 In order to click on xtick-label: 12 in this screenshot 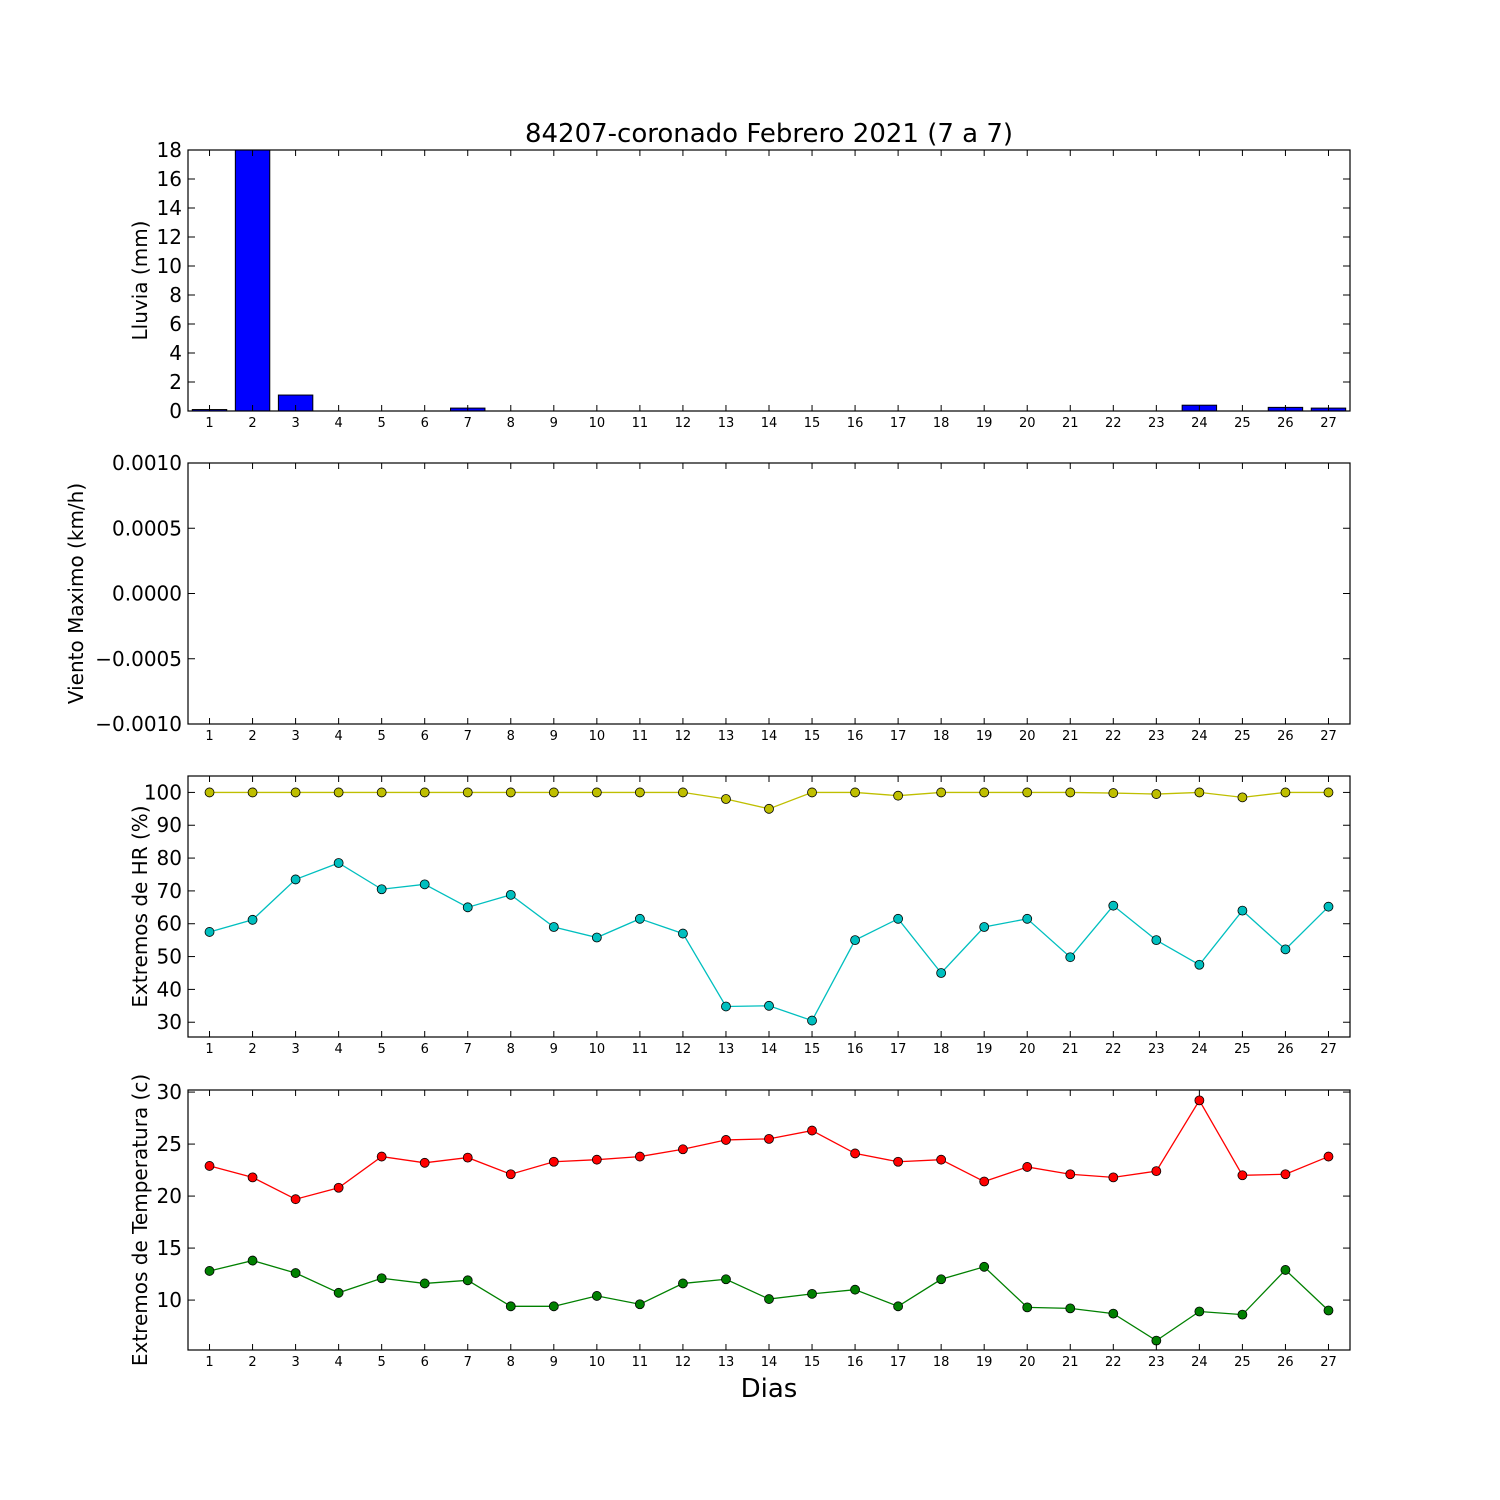, I will do `click(683, 1049)`.